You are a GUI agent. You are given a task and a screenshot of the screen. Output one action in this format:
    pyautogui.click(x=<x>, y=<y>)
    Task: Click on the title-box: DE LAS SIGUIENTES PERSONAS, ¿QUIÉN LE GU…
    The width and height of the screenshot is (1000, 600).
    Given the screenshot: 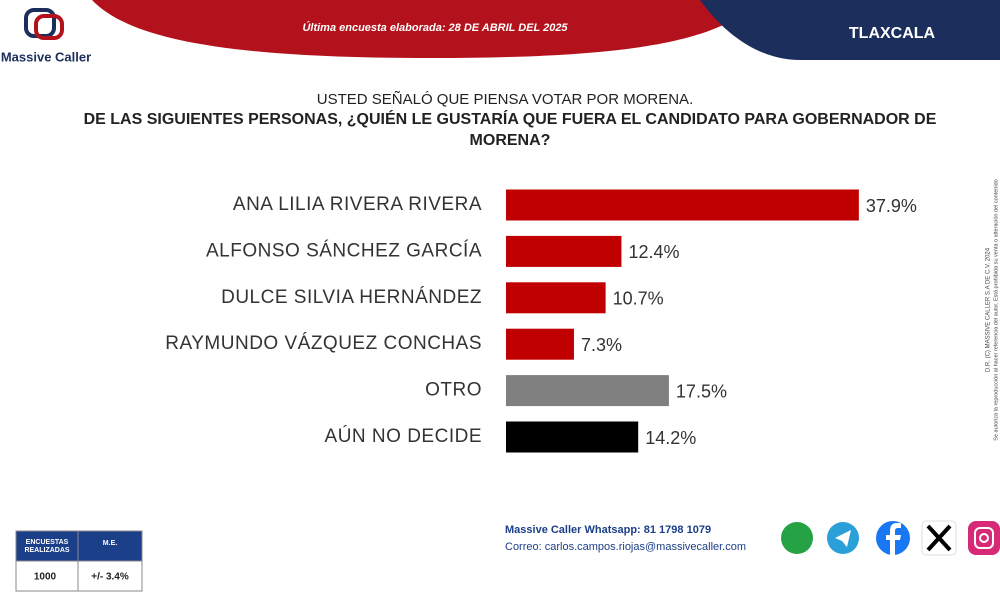 What is the action you would take?
    pyautogui.click(x=510, y=130)
    